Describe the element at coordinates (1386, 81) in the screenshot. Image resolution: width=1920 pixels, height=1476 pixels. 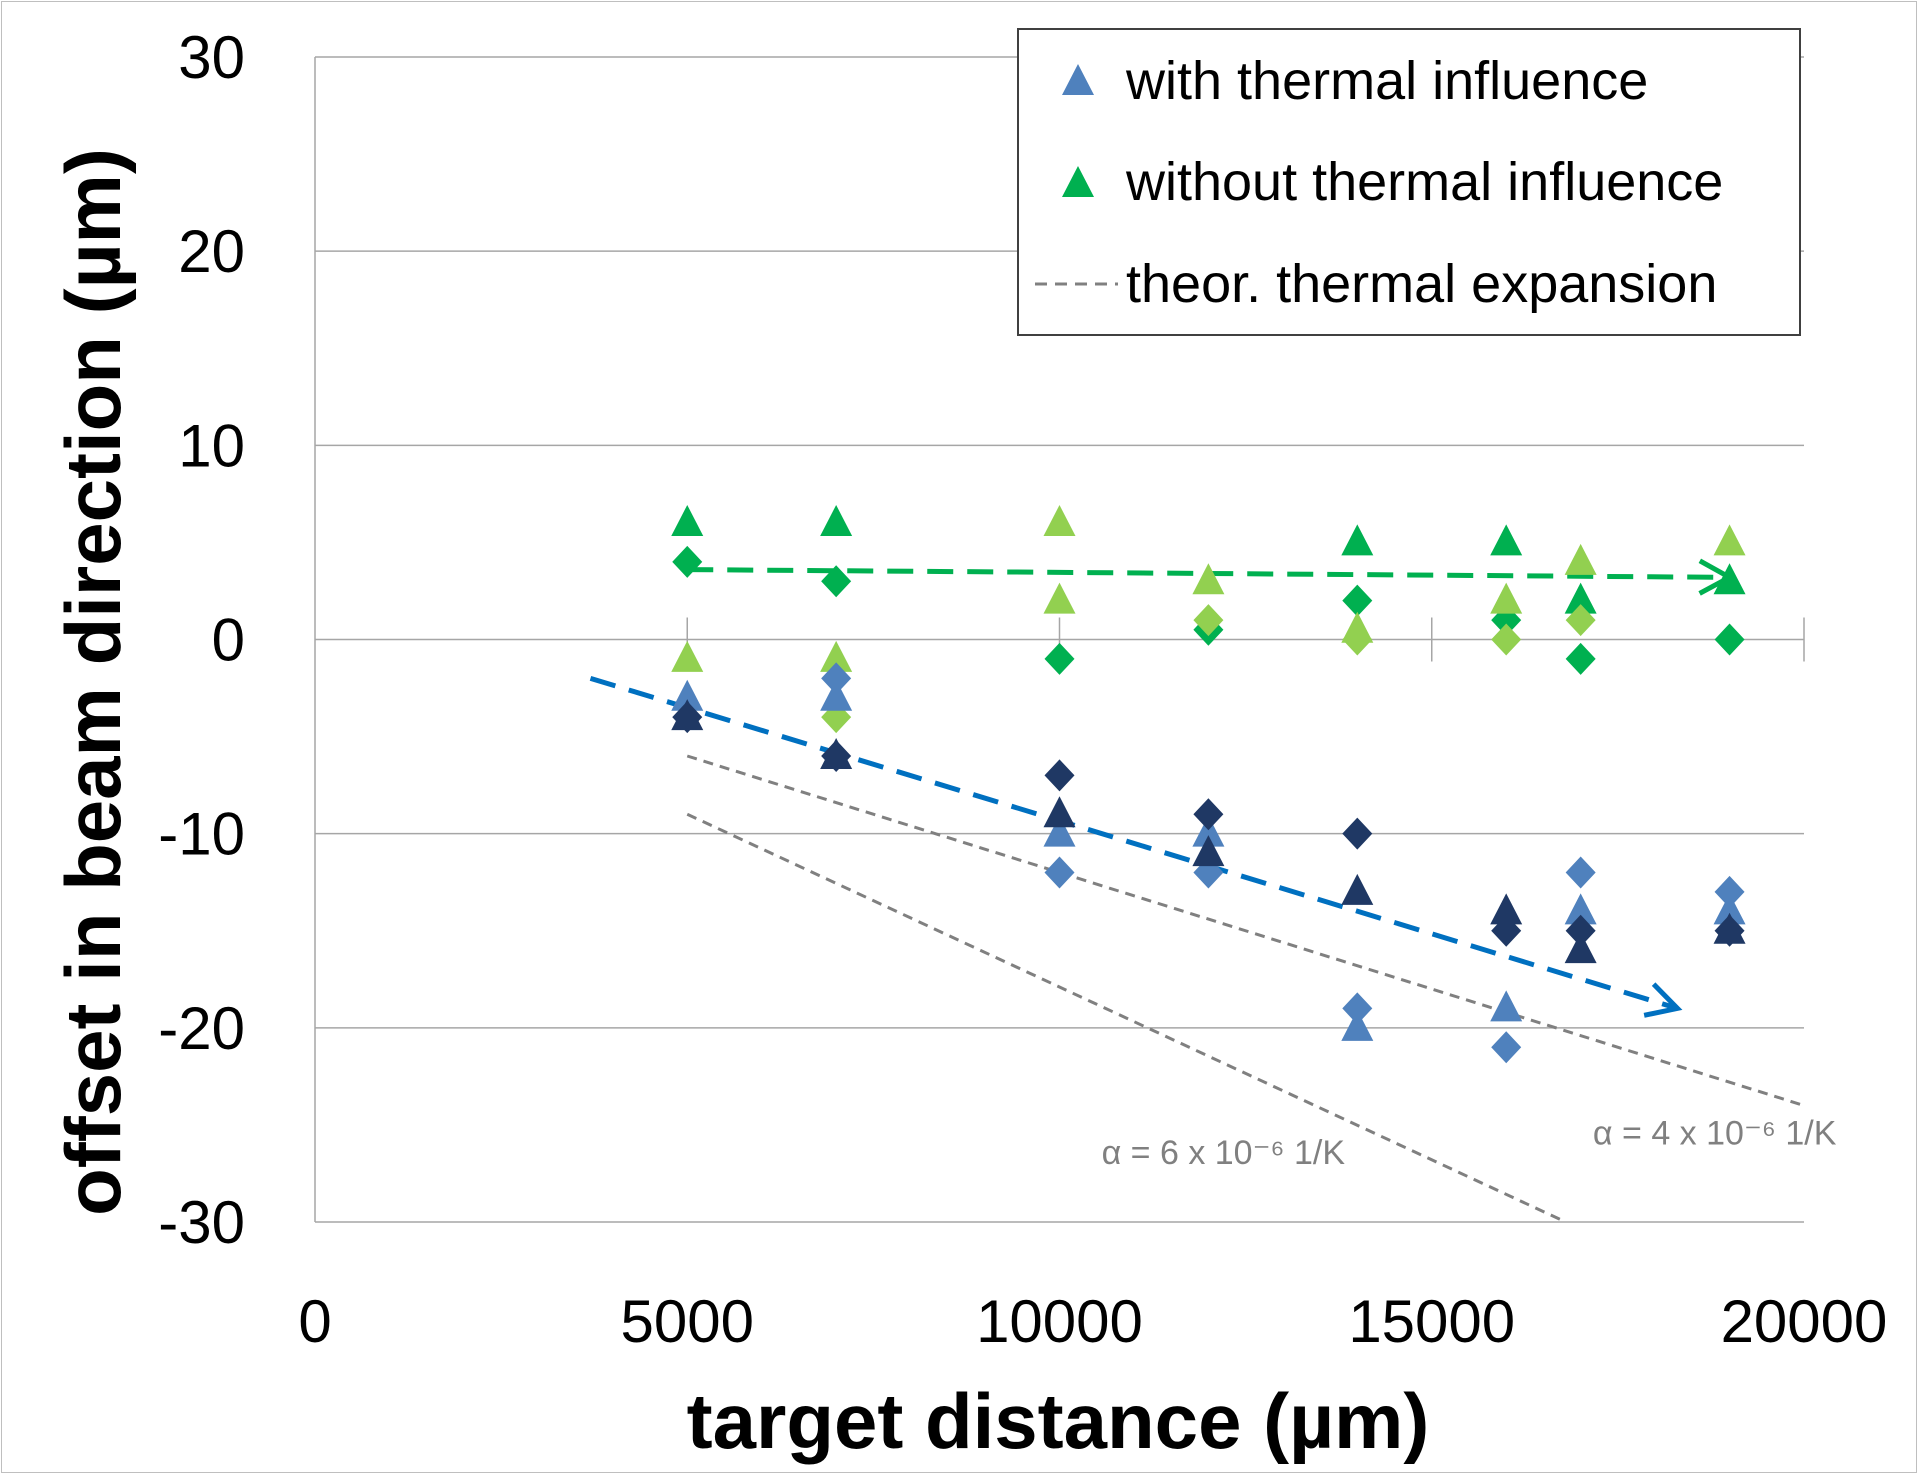
I see `legend-label-with-thermal: with thermal influence` at that location.